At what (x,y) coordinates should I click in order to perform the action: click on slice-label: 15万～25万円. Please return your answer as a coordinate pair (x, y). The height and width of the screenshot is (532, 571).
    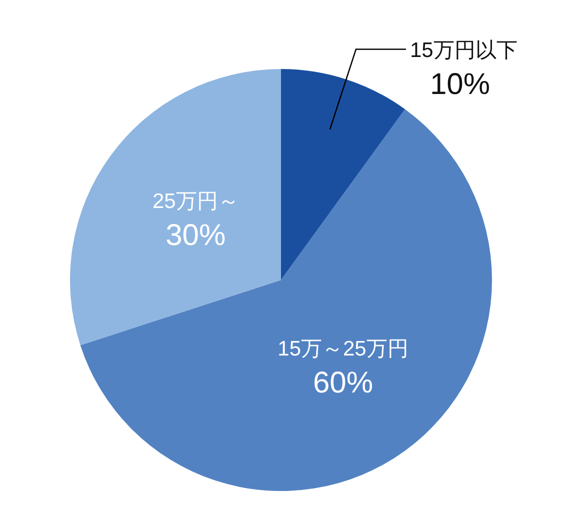
    Looking at the image, I should click on (343, 348).